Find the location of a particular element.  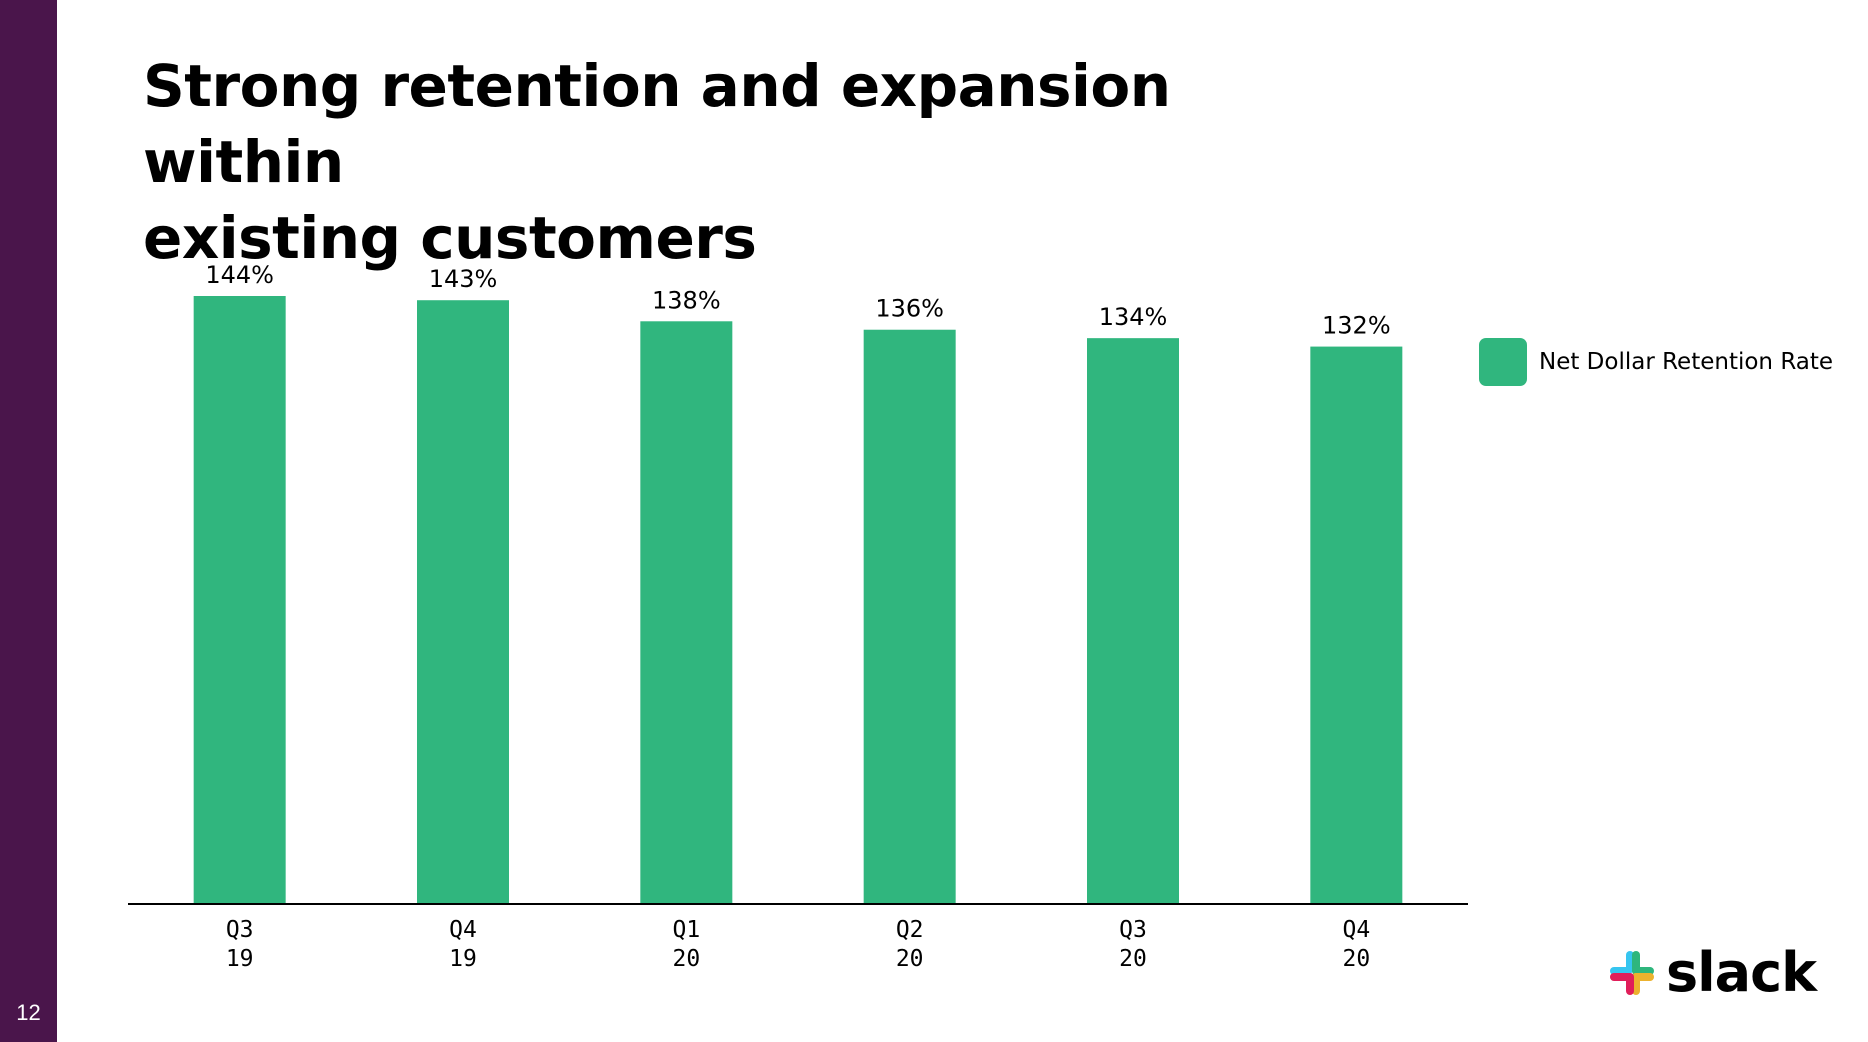

data-label: 138% is located at coordinates (686, 300).